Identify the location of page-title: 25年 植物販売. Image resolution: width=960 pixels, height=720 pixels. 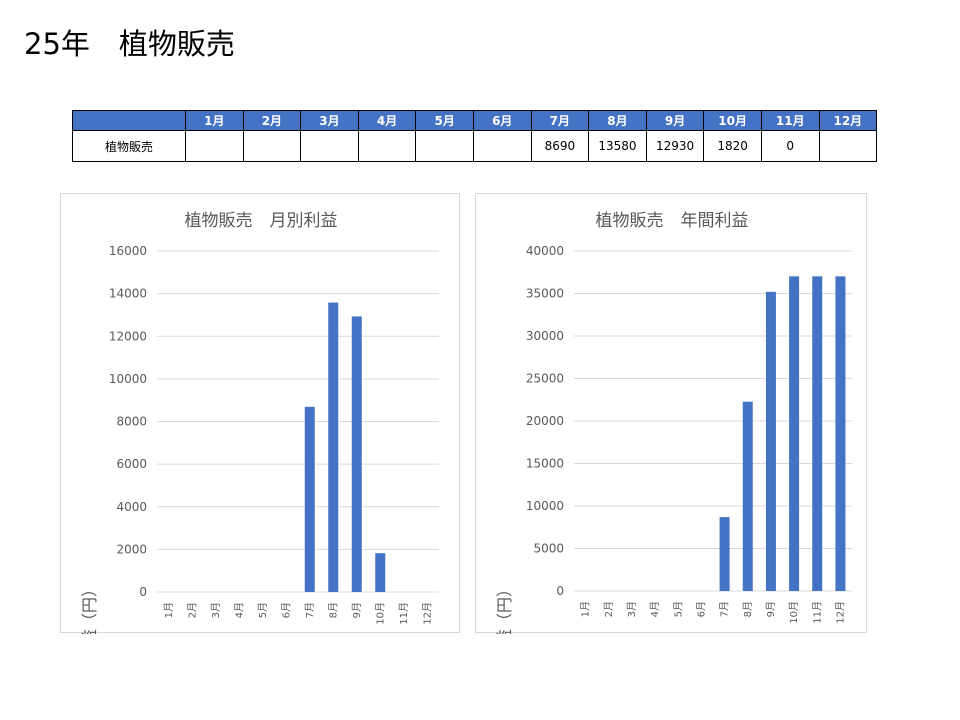
(129, 44).